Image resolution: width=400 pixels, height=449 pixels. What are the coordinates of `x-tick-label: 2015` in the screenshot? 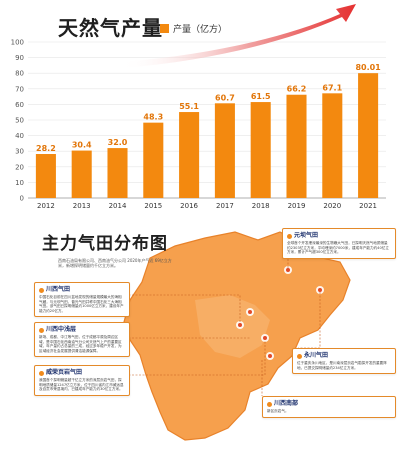 It's located at (153, 206).